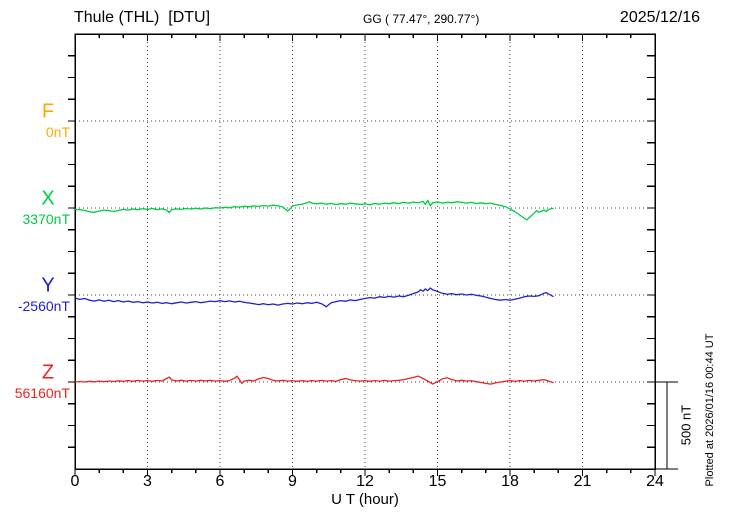  I want to click on trace-X, so click(314, 210).